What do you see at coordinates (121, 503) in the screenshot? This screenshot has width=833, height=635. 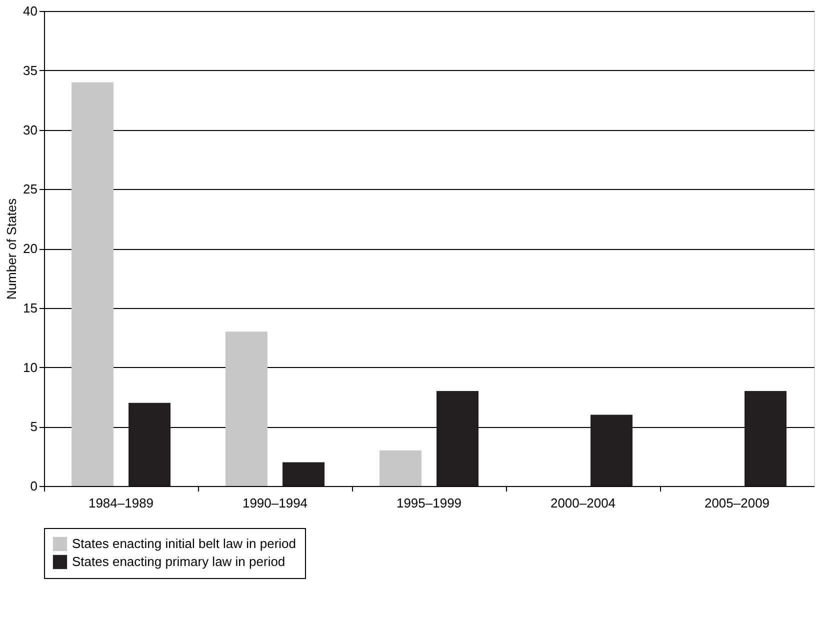 I see `x-tick-label: 1984–1989` at bounding box center [121, 503].